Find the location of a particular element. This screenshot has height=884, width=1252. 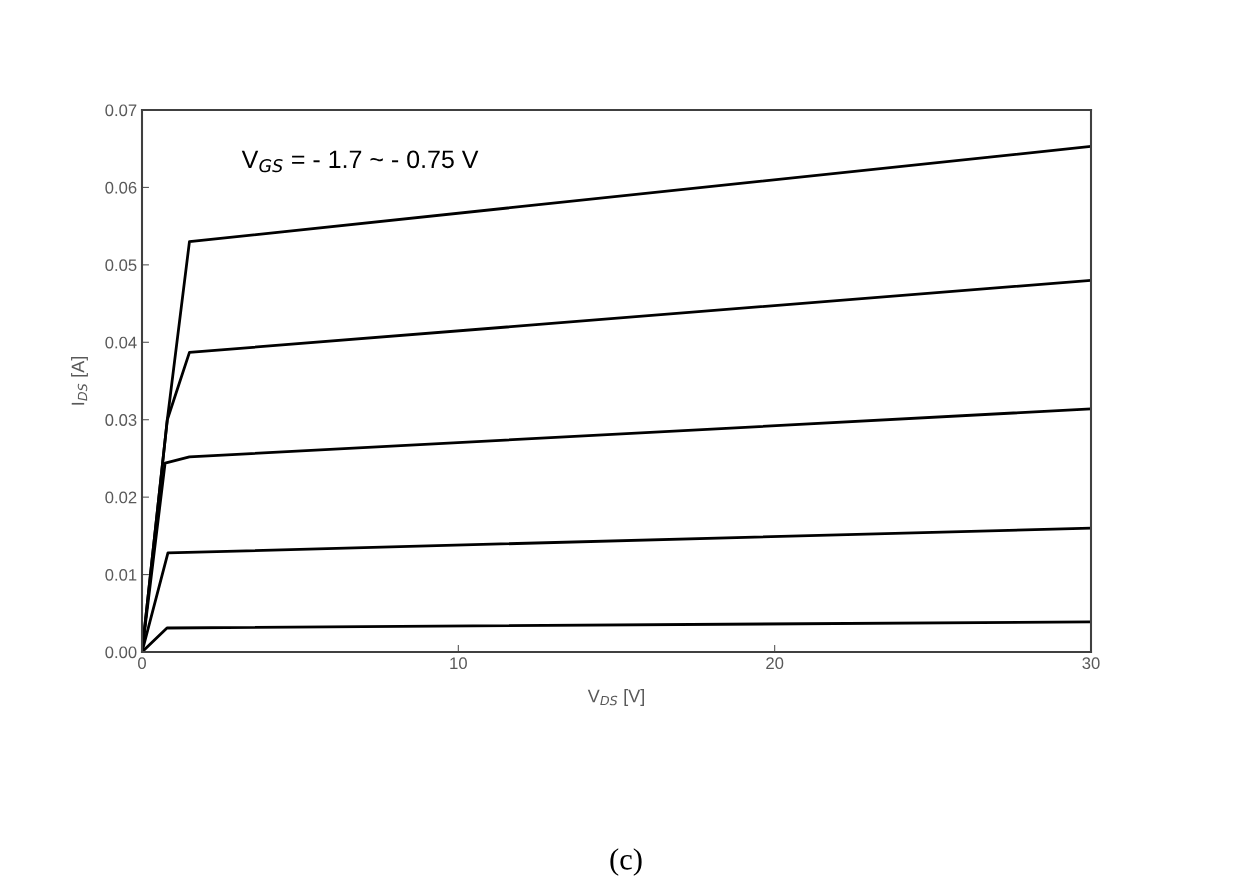

y-tick-label: 0.04 is located at coordinates (121, 342).